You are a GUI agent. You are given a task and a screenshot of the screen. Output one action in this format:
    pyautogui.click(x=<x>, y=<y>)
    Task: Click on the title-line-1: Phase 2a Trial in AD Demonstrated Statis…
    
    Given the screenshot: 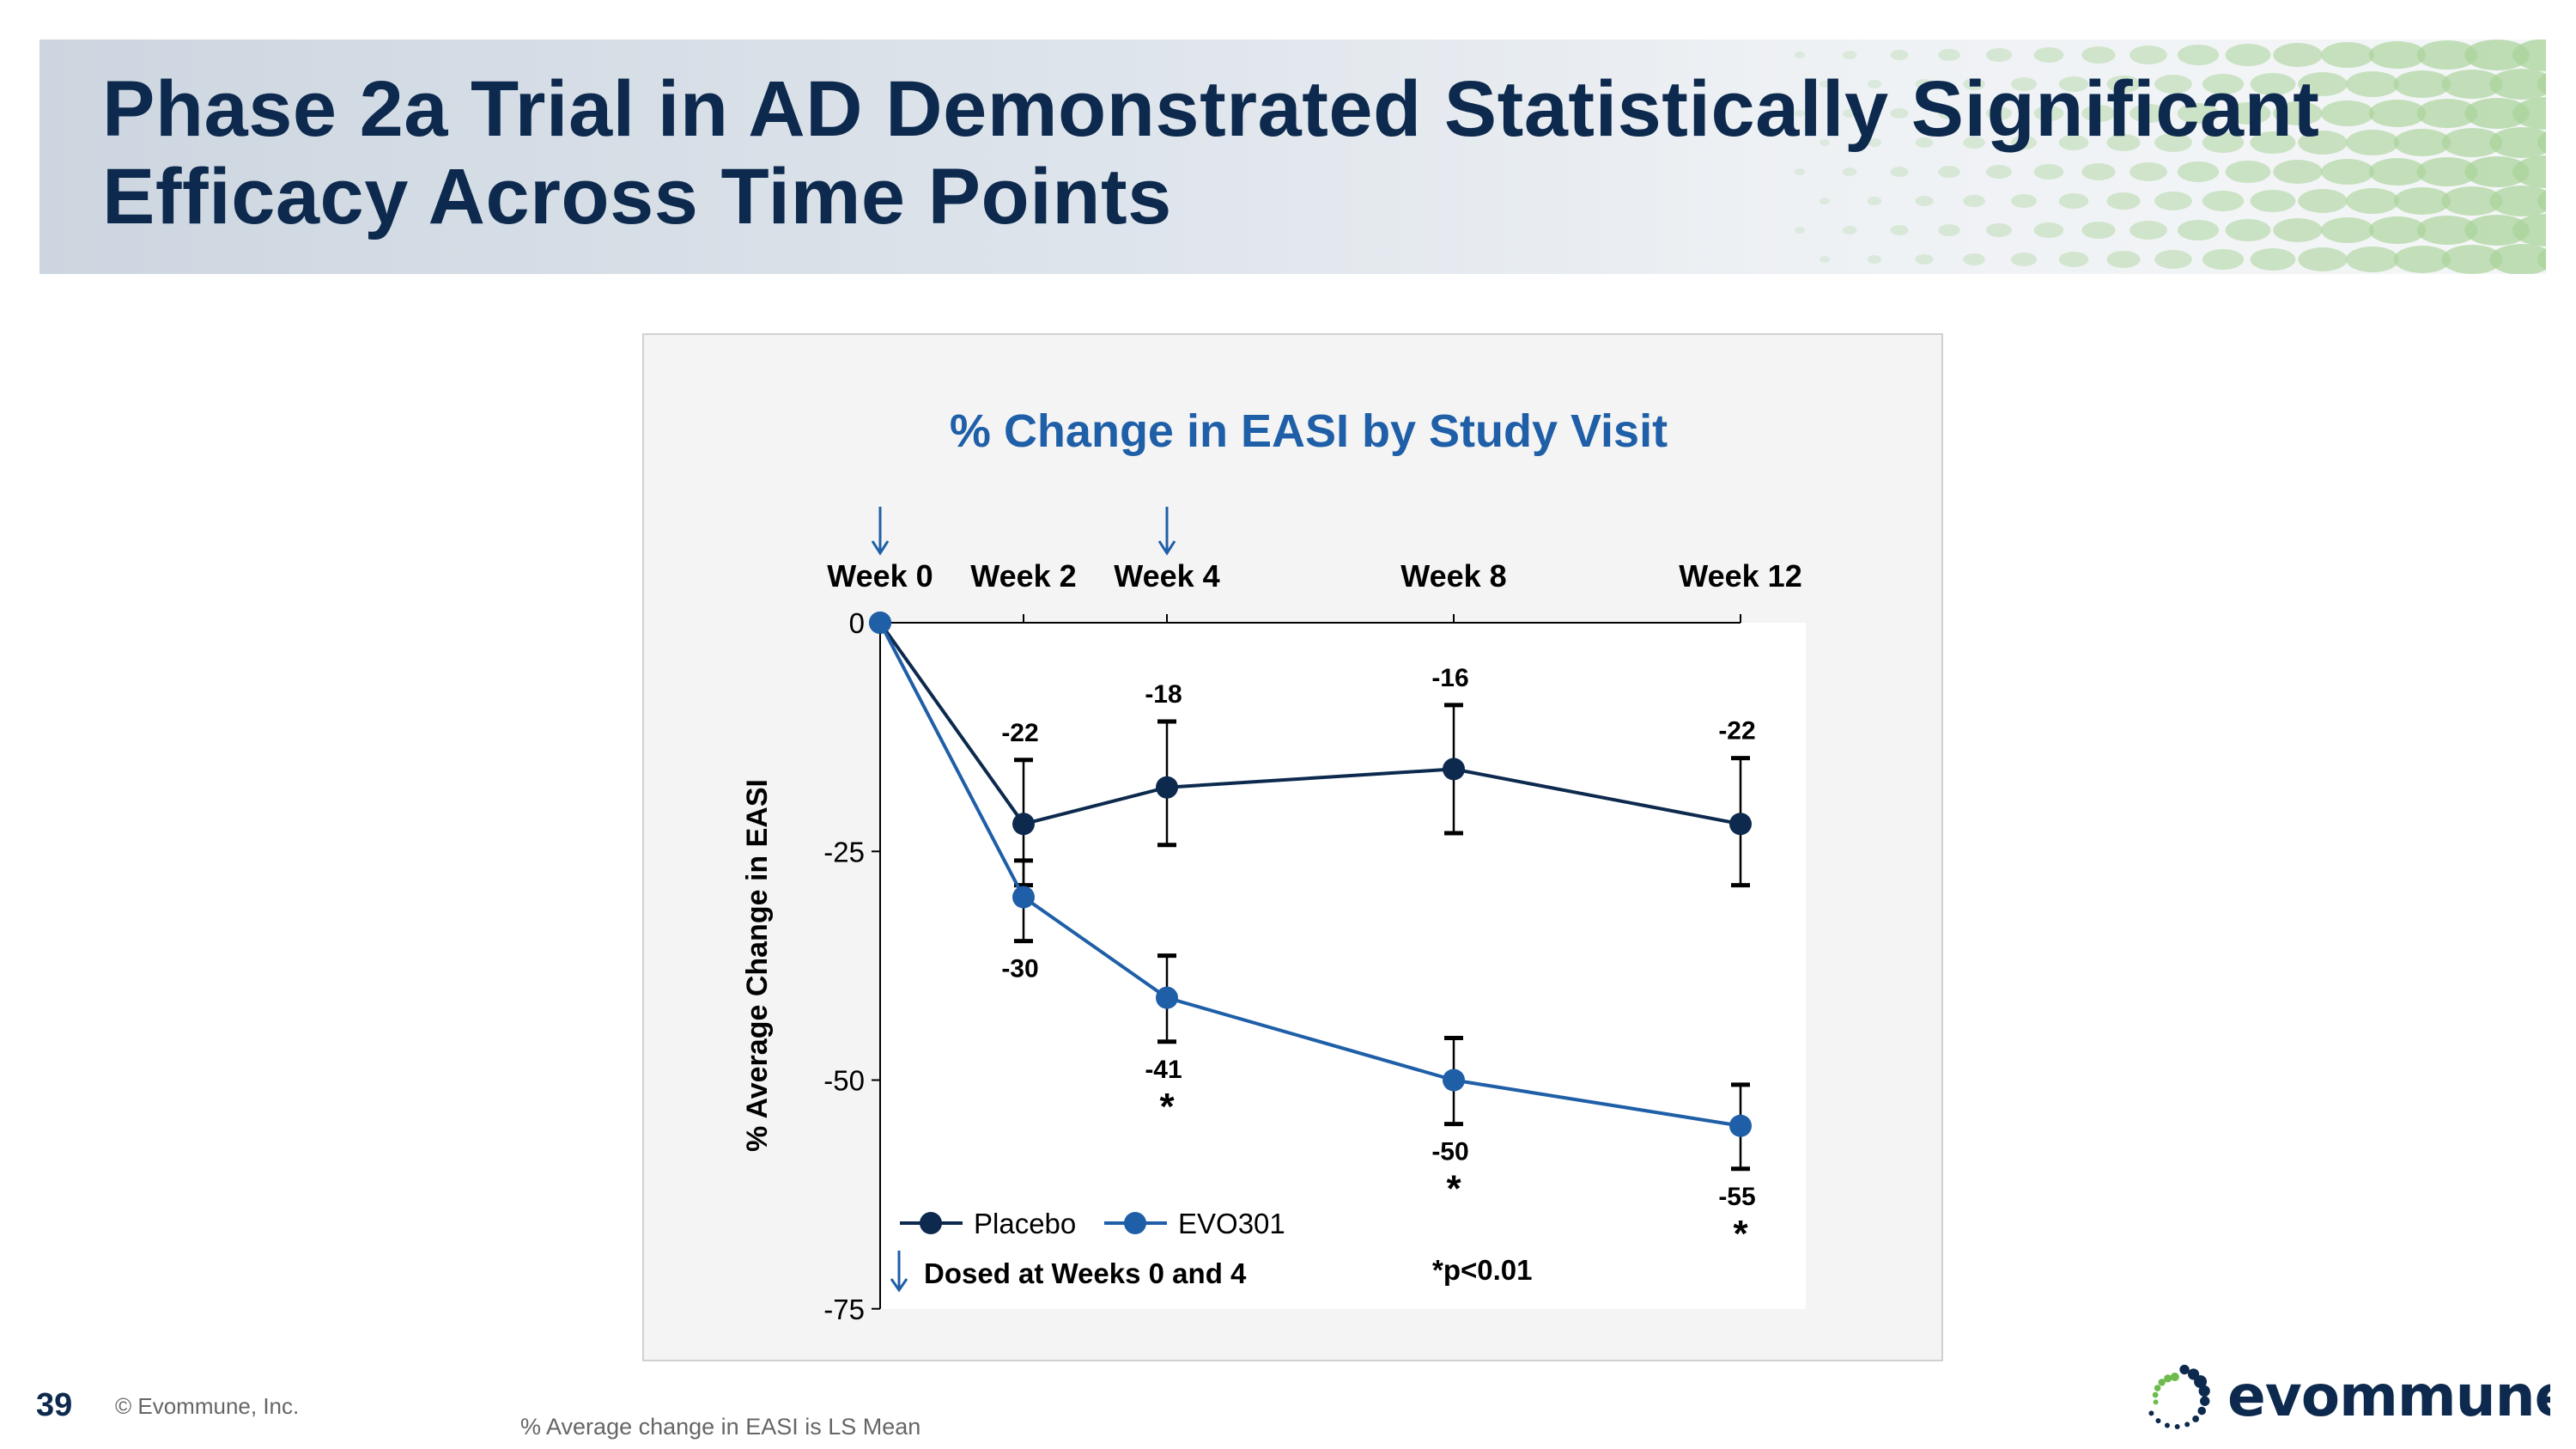 What is the action you would take?
    pyautogui.click(x=1211, y=109)
    